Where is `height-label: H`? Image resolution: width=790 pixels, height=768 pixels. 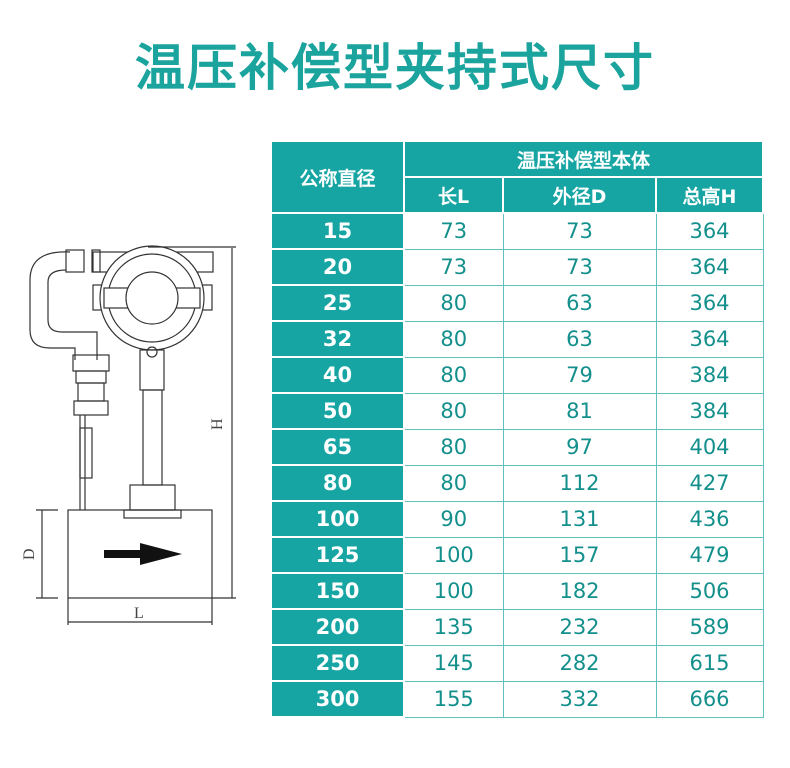 height-label: H is located at coordinates (217, 424).